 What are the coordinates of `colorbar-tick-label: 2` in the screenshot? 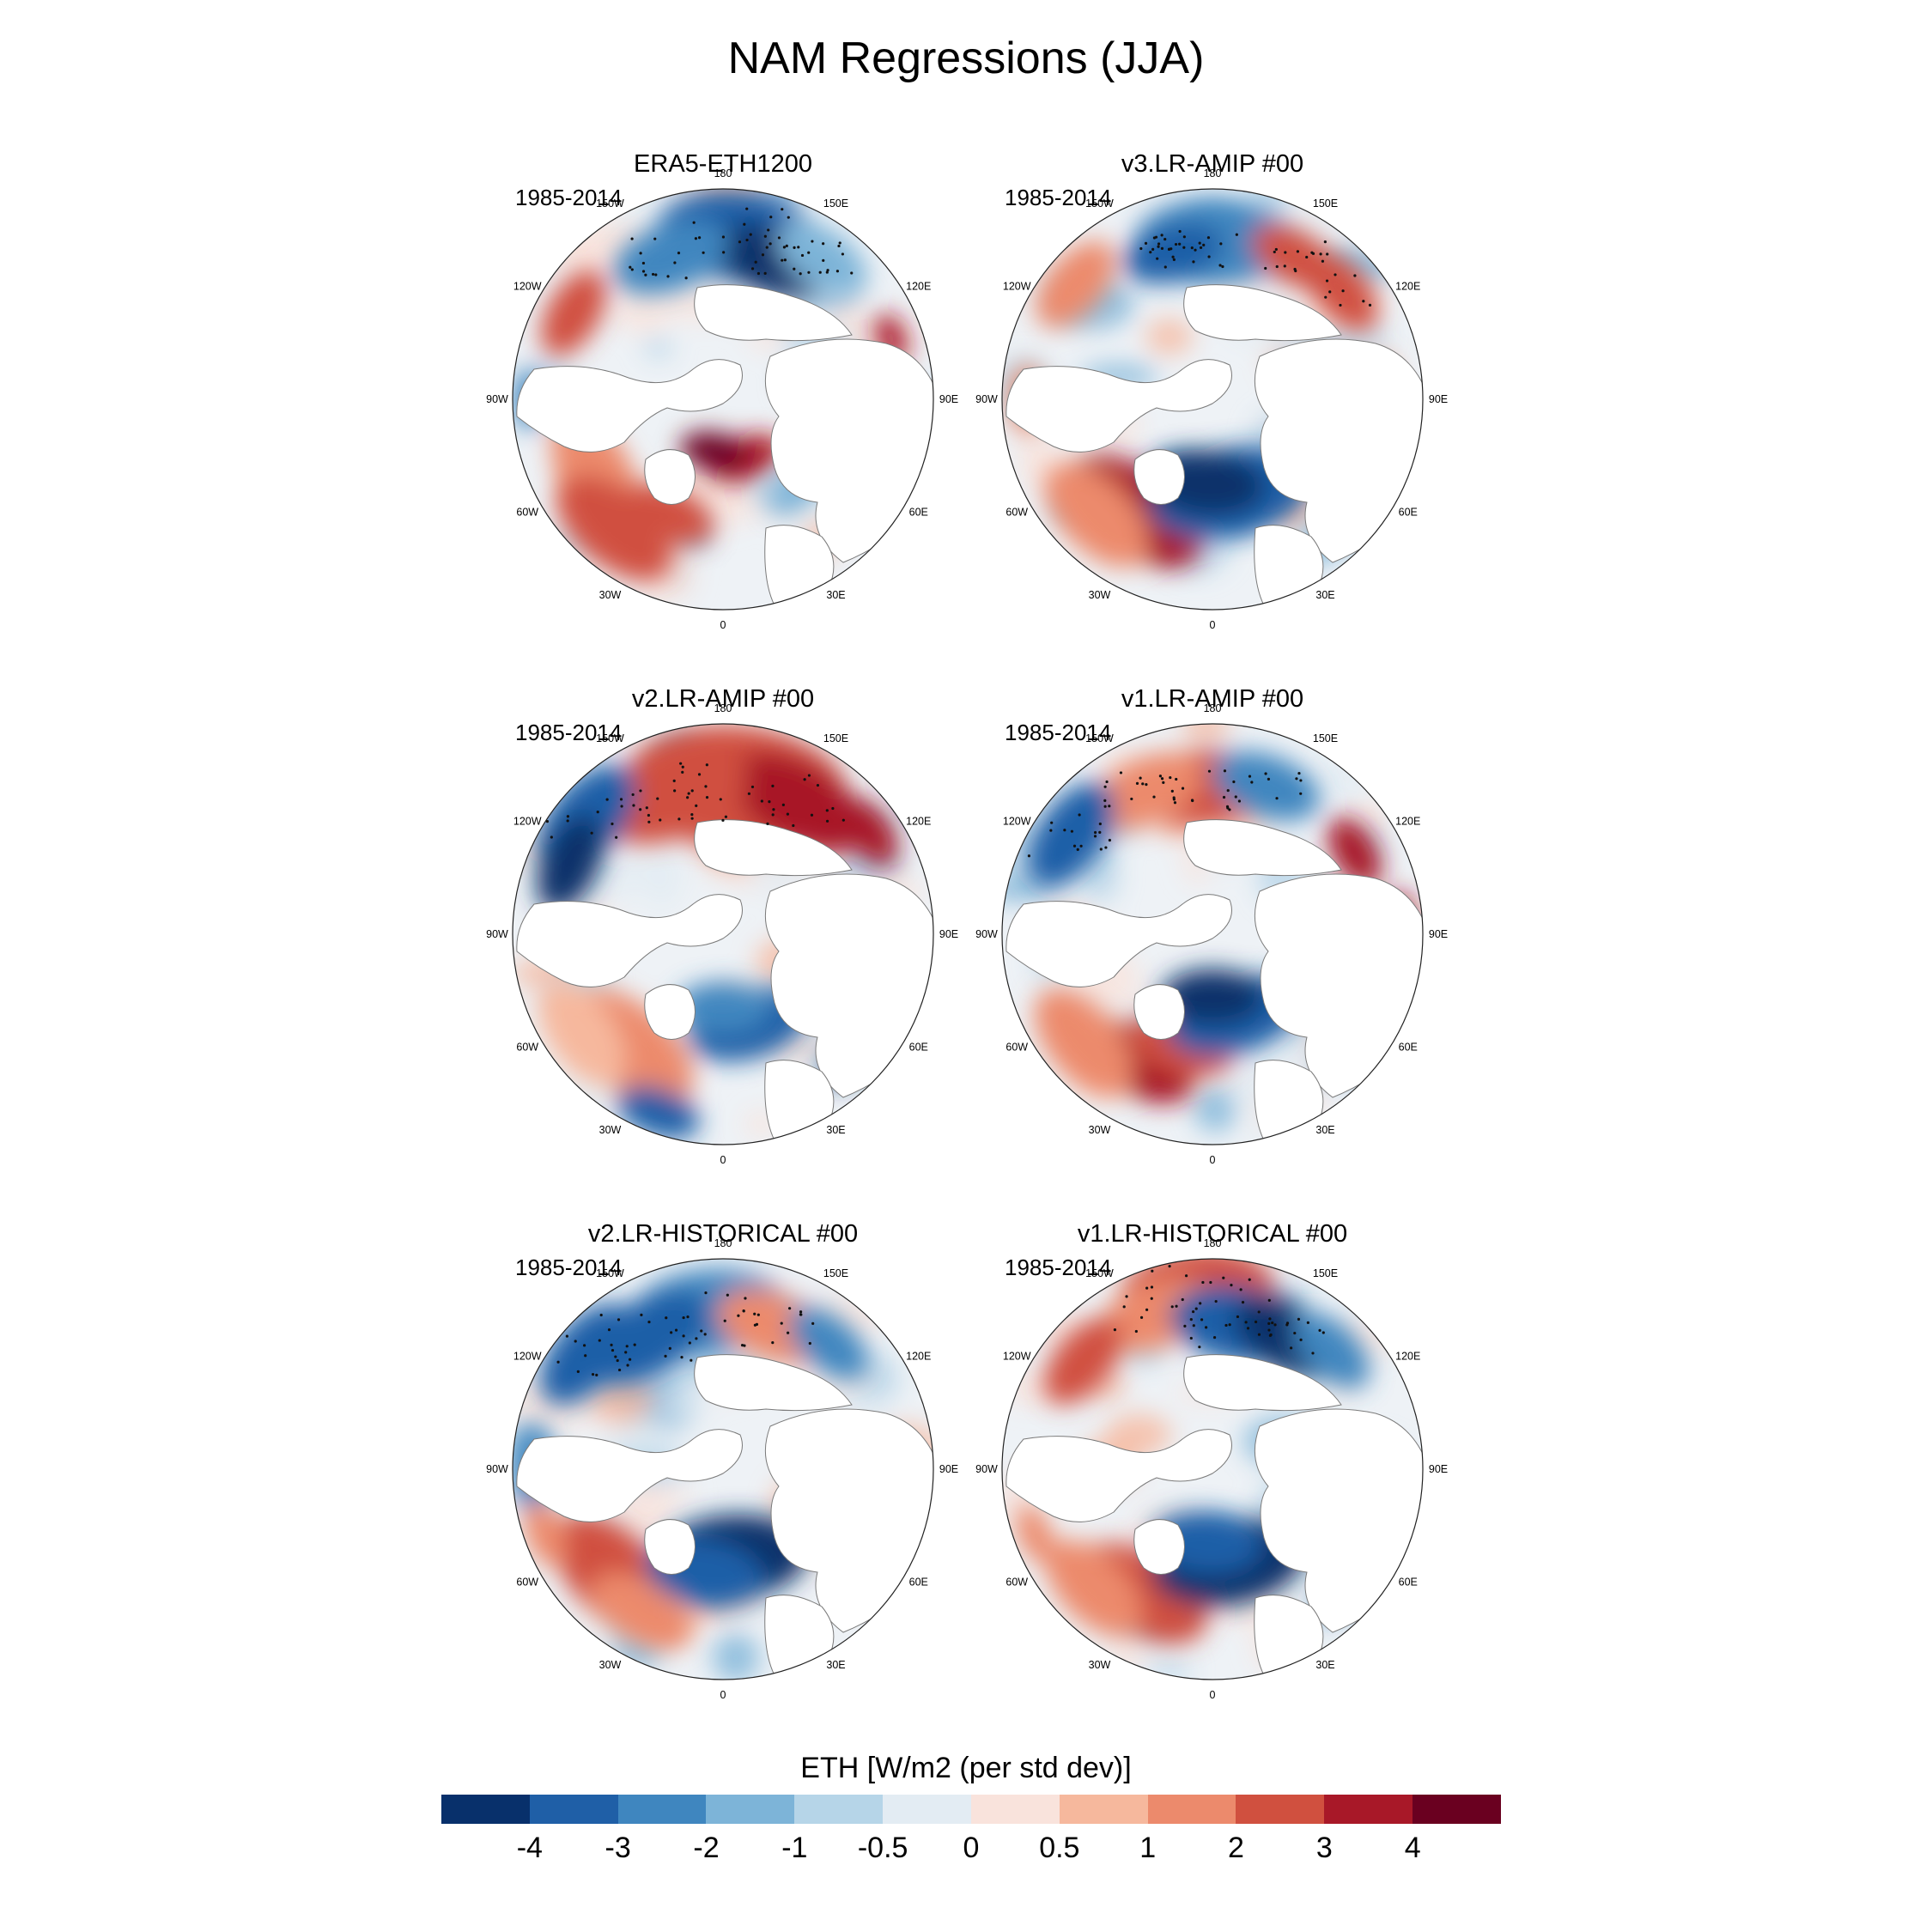 It's located at (1236, 1848).